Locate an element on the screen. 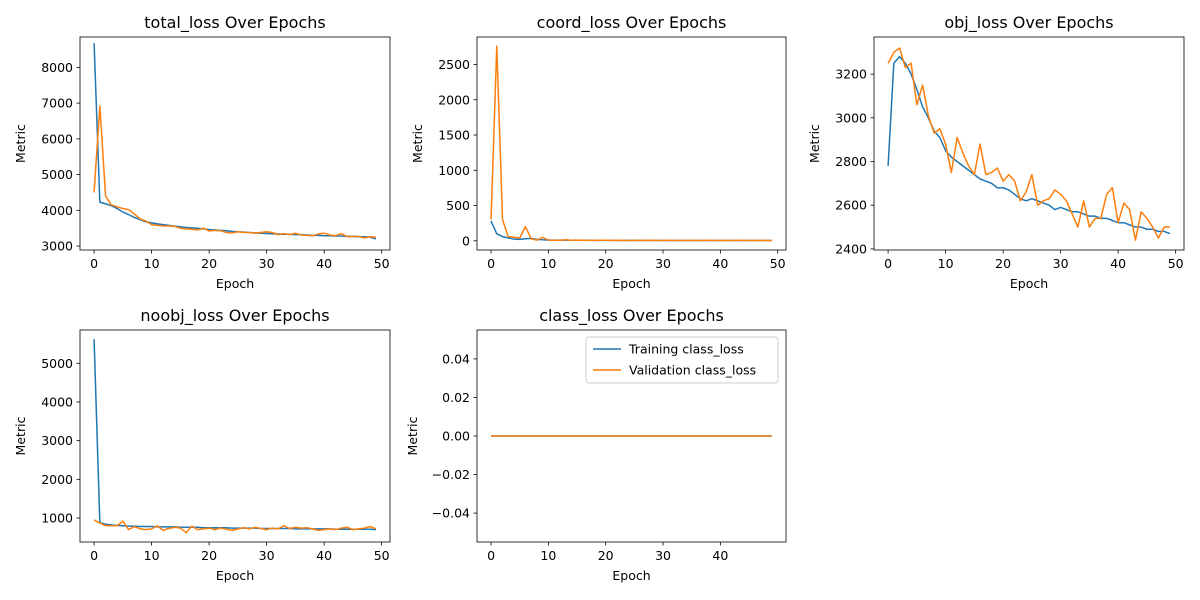  y-tick-label: 7000 is located at coordinates (57, 103).